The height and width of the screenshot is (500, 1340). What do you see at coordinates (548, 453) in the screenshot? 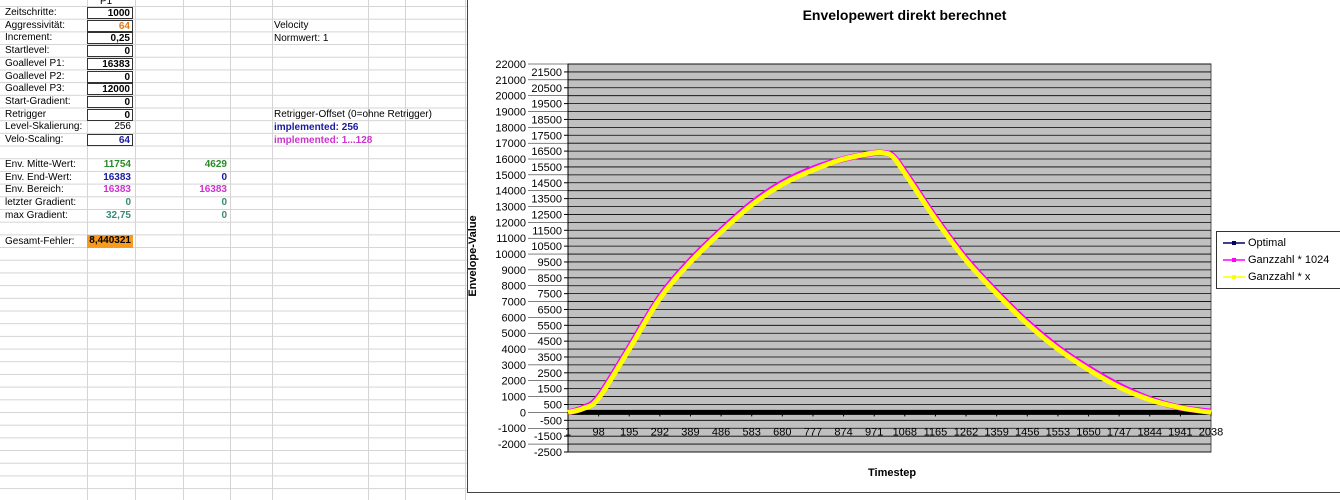
I see `y-tick-label: -2500` at bounding box center [548, 453].